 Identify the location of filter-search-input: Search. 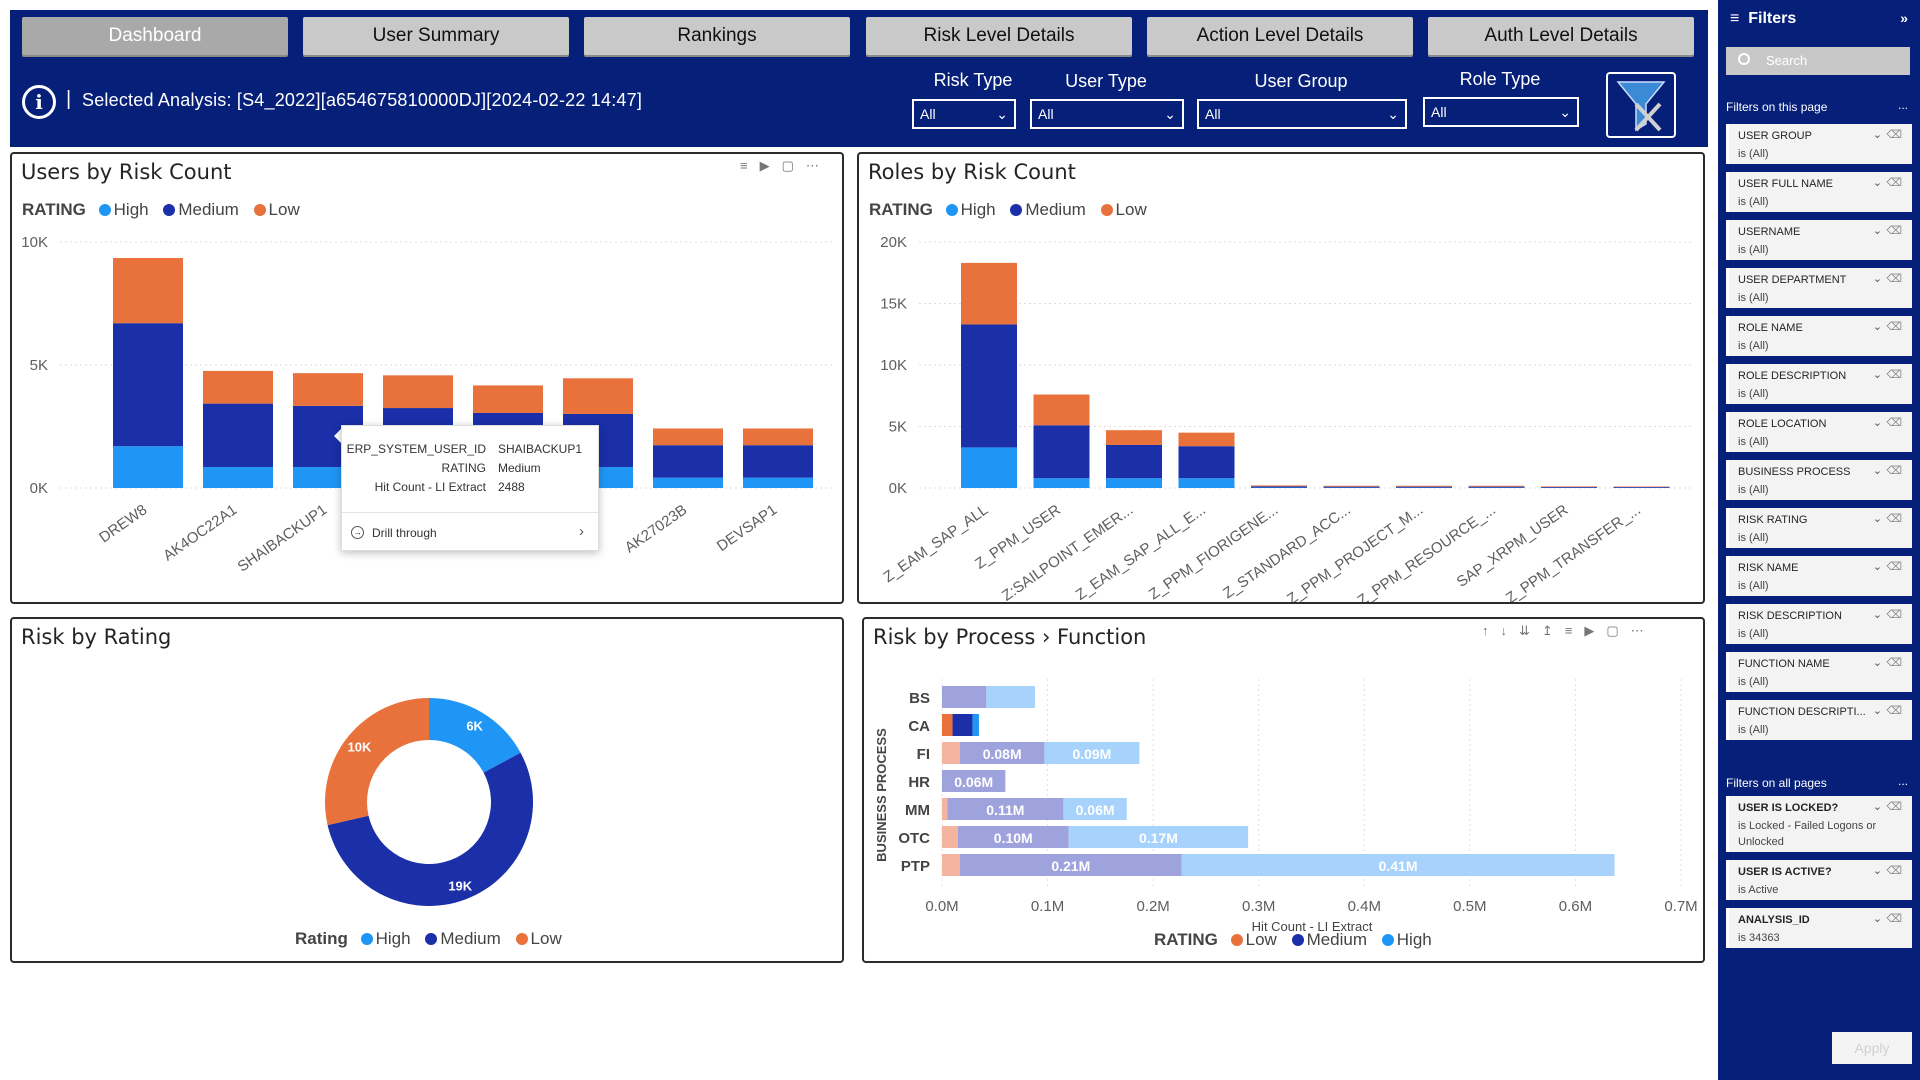
(1818, 61).